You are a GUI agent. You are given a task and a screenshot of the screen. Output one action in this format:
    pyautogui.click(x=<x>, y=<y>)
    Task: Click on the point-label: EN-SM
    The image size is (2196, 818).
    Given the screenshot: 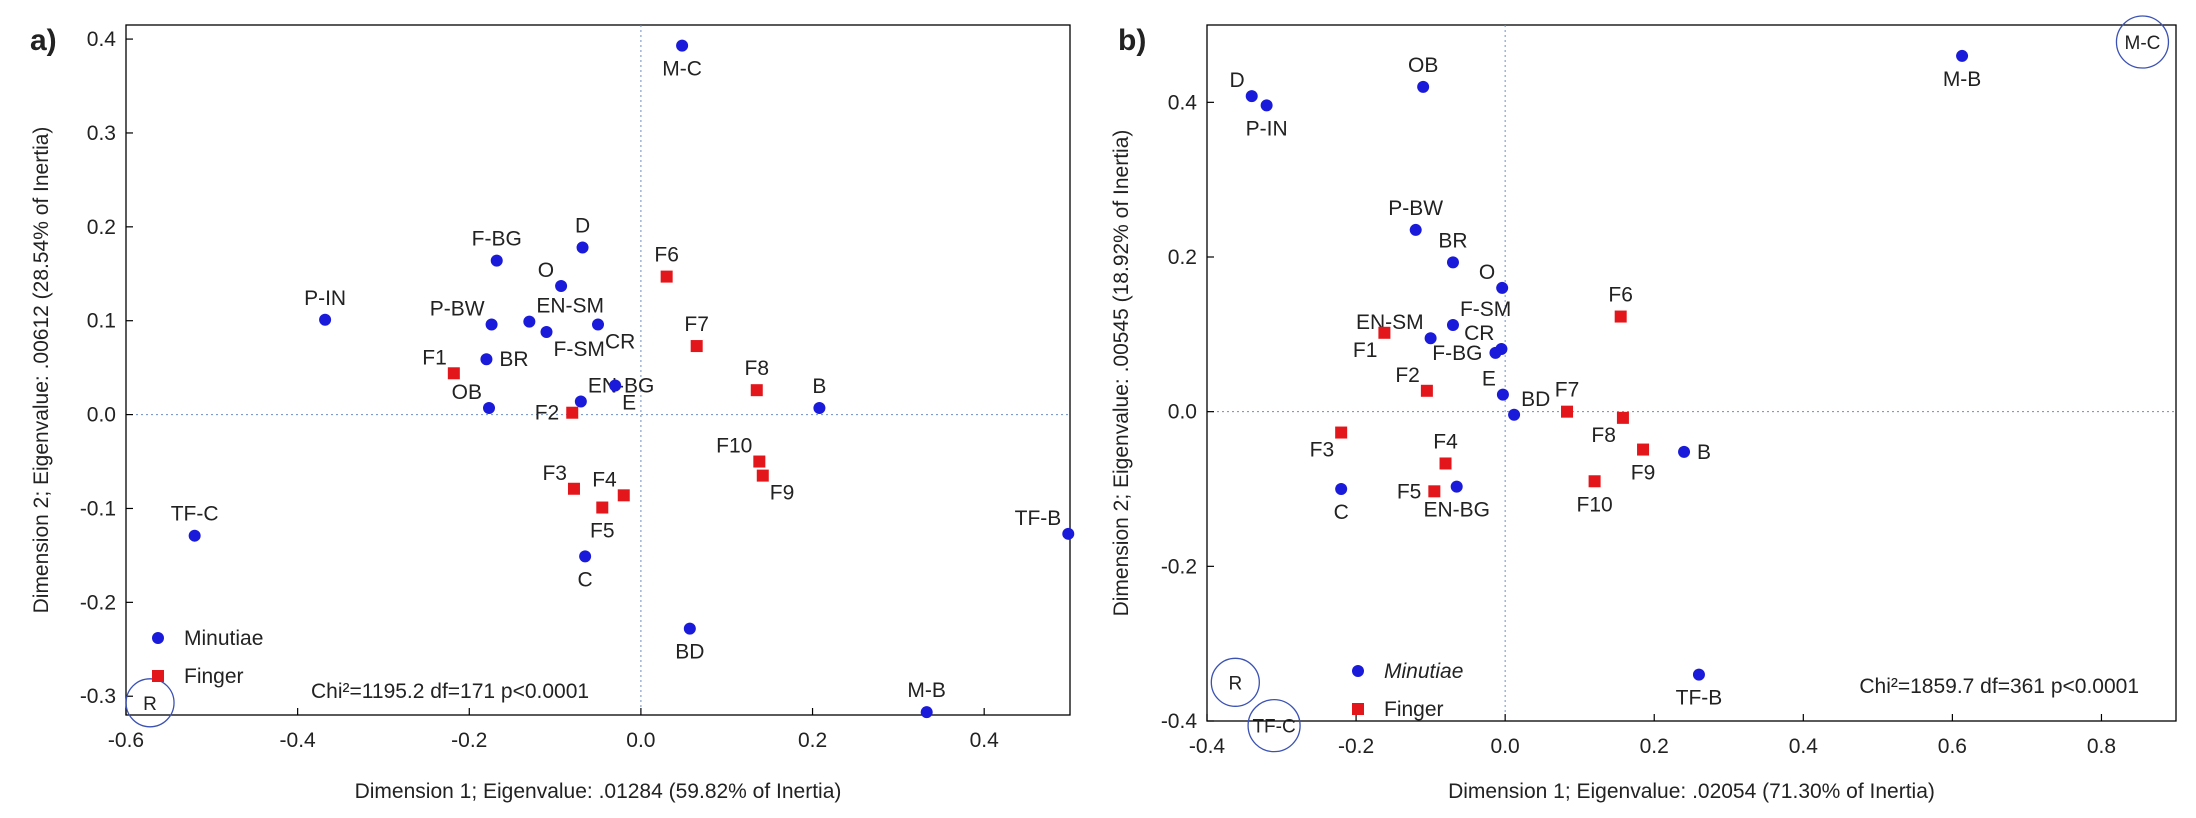 What is the action you would take?
    pyautogui.click(x=570, y=306)
    